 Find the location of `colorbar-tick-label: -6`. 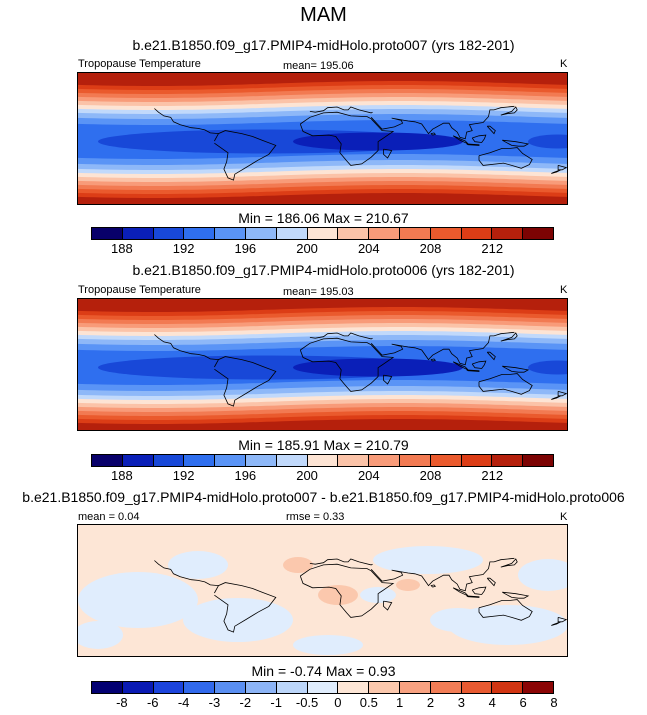

colorbar-tick-label: -6 is located at coordinates (152, 702).